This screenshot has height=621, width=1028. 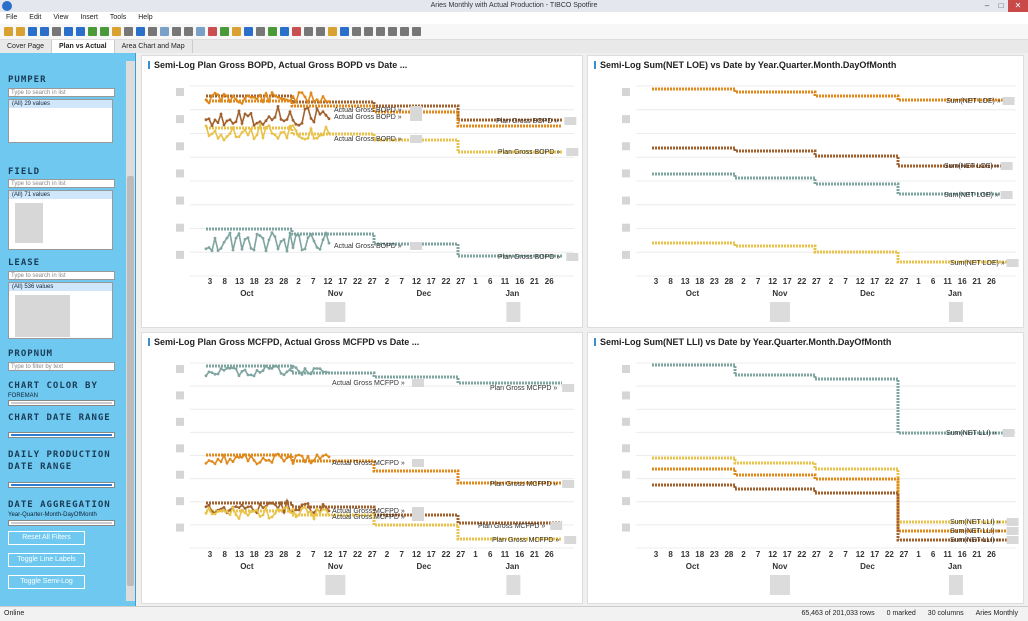 I want to click on minimize-button: –, so click(x=987, y=5).